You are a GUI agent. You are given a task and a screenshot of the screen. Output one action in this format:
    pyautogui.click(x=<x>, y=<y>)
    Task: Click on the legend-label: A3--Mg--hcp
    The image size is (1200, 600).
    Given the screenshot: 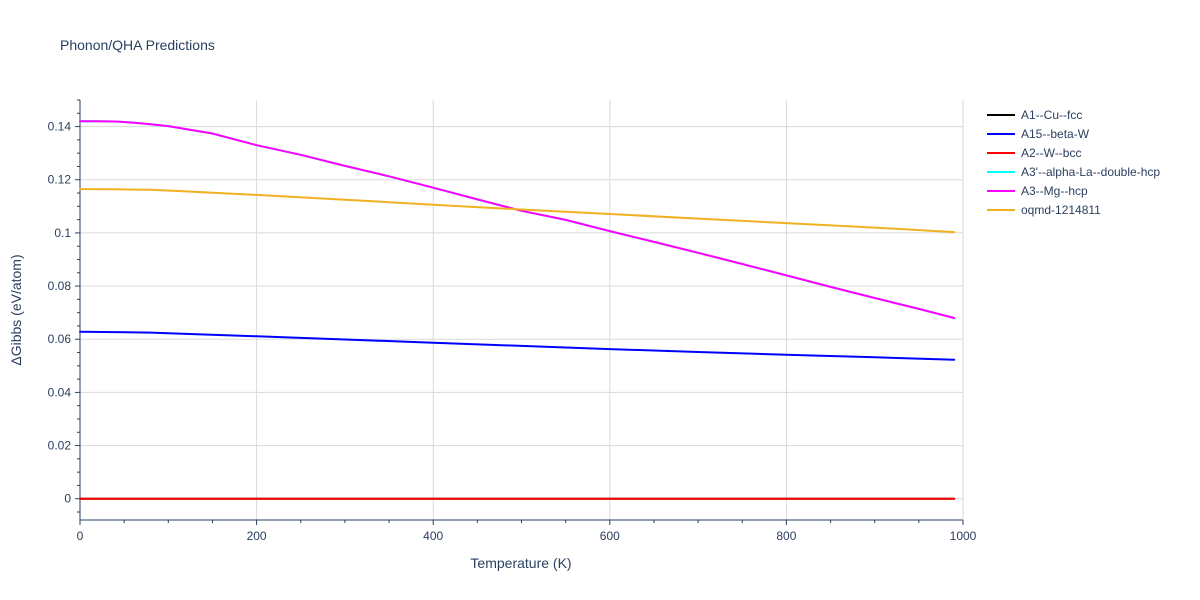 What is the action you would take?
    pyautogui.click(x=1054, y=191)
    